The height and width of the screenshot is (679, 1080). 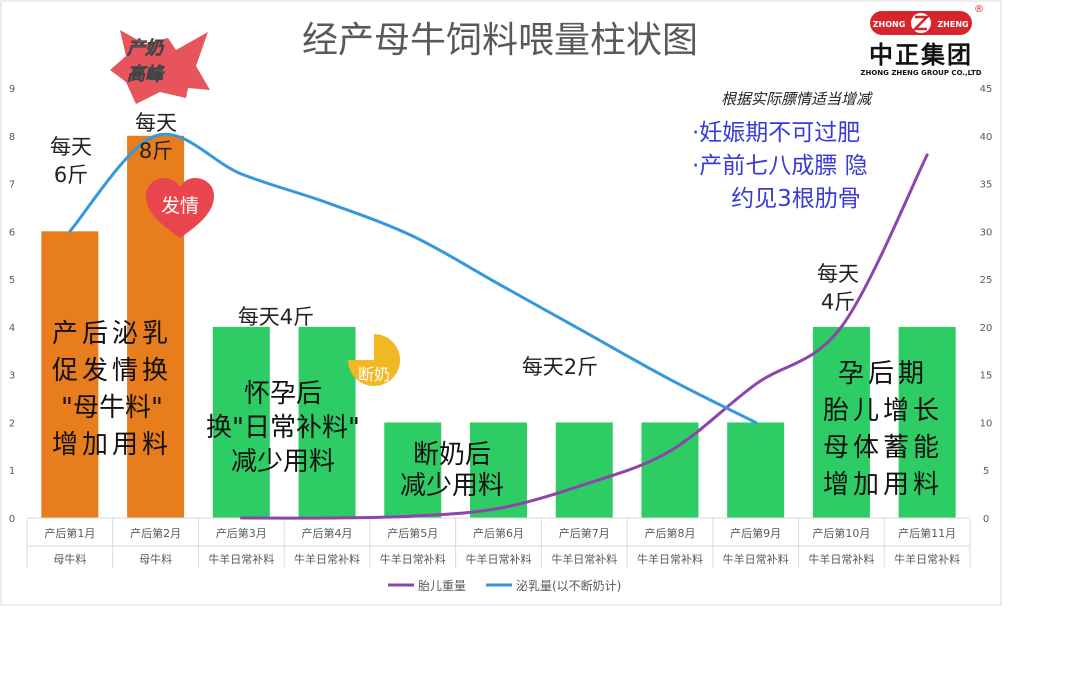 I want to click on y-right-tick-label: 45, so click(x=986, y=89).